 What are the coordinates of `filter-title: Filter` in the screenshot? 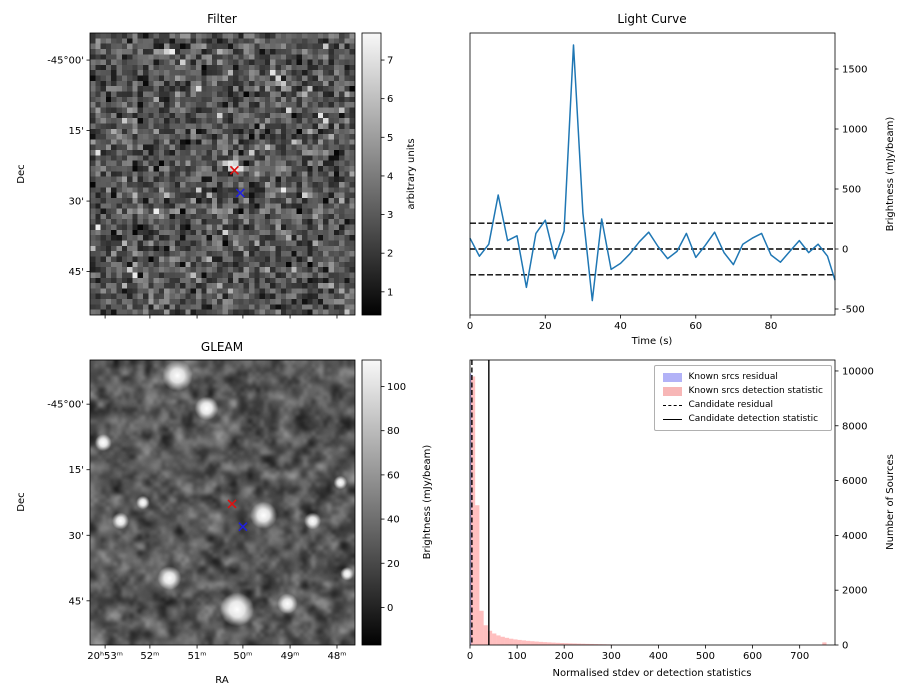 It's located at (222, 19).